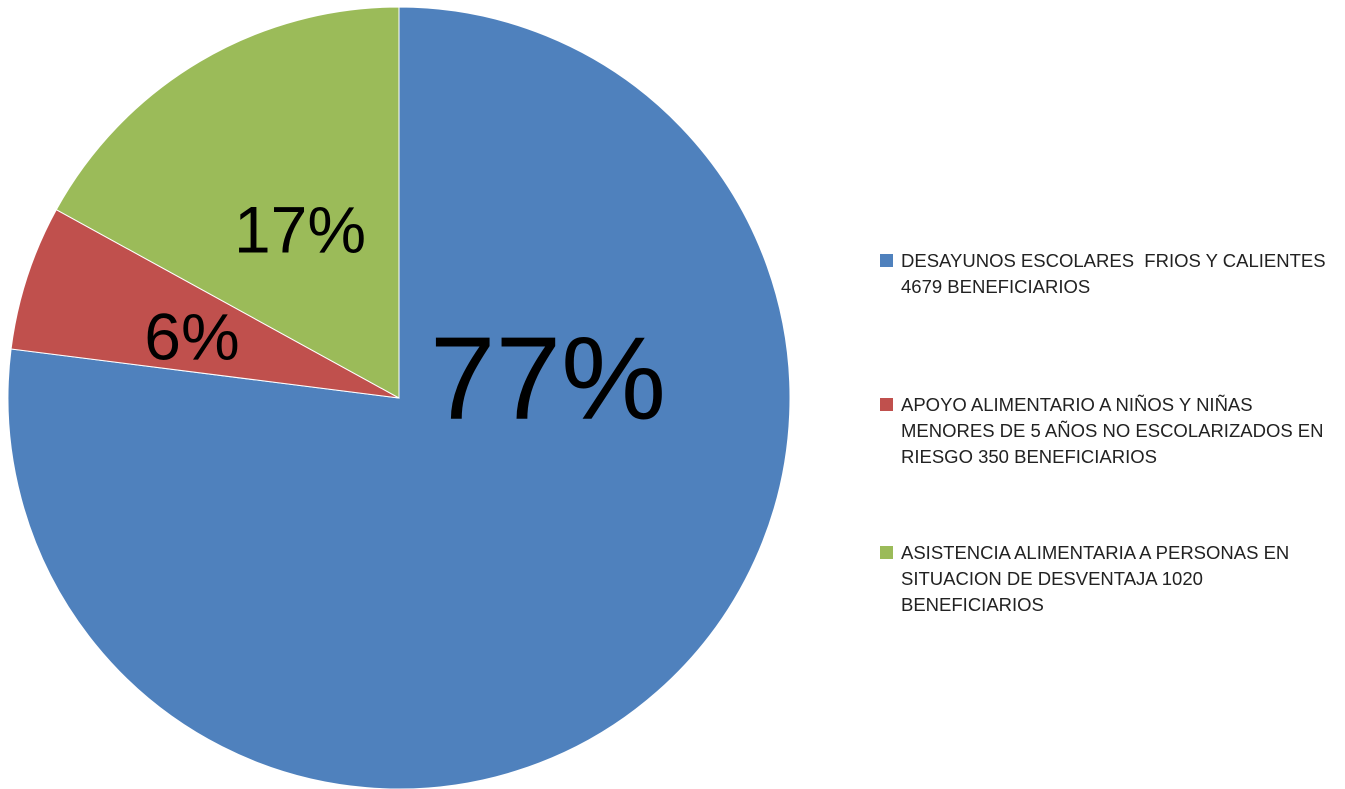 Image resolution: width=1345 pixels, height=789 pixels. I want to click on data-label: 17%, so click(300, 229).